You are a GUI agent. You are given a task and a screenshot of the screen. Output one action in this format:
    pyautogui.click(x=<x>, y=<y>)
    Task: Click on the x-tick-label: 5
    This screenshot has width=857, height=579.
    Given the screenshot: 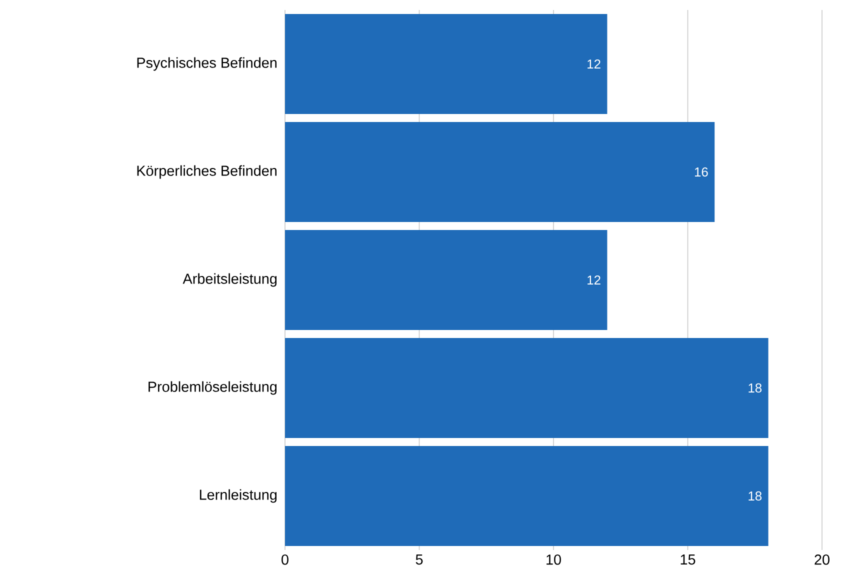 What is the action you would take?
    pyautogui.click(x=419, y=559)
    